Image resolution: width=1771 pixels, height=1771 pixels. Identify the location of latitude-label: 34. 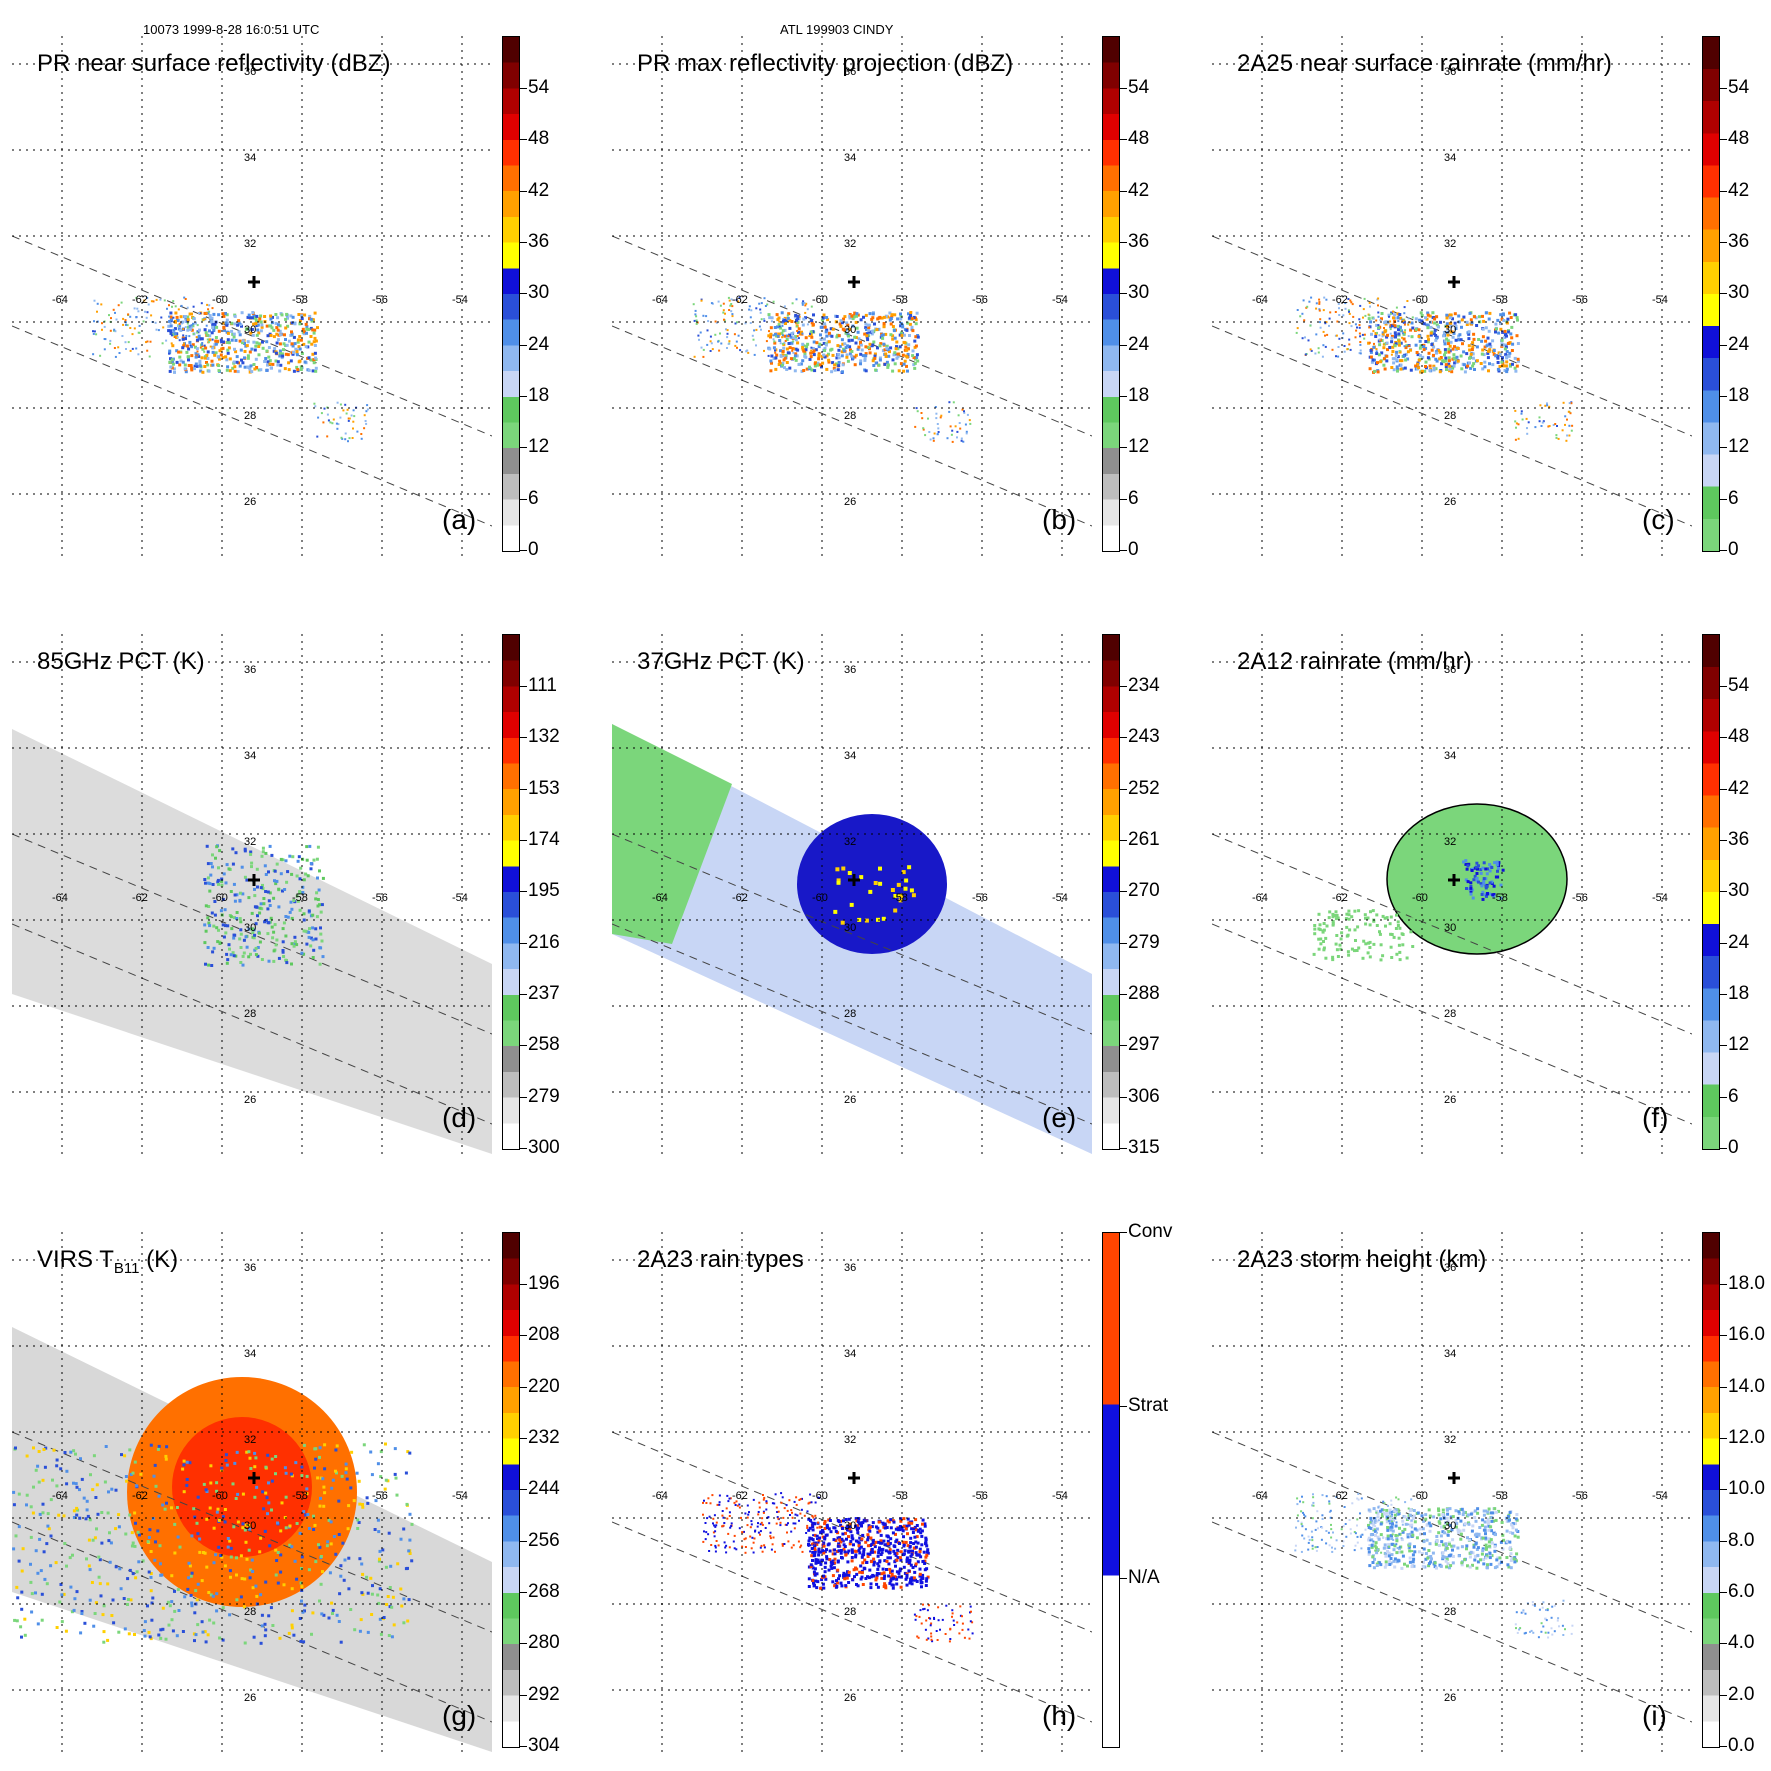
(1450, 756).